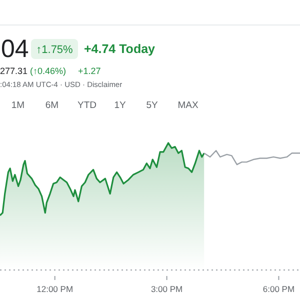  I want to click on x-tick-label: 12:00 PM, so click(55, 289).